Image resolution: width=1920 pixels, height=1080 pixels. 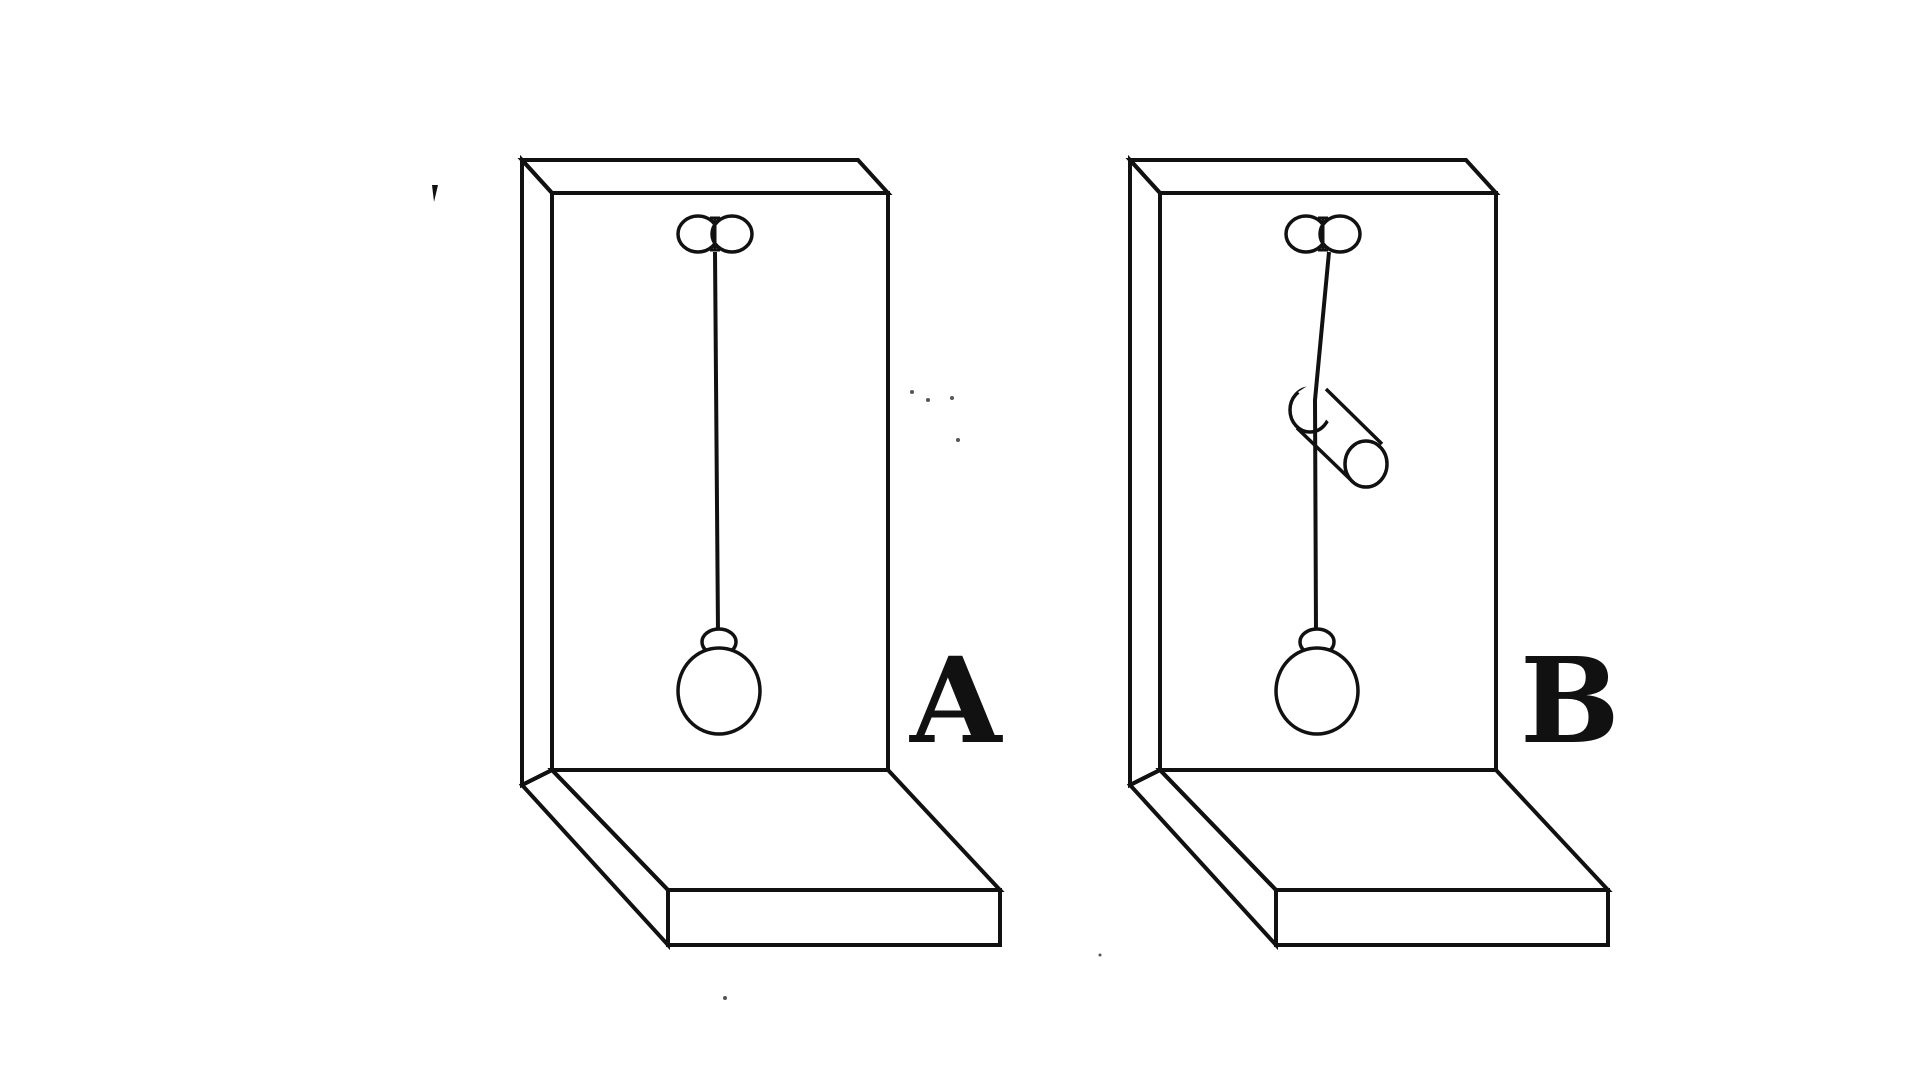 What do you see at coordinates (1321, 442) in the screenshot?
I see `panel-b-string` at bounding box center [1321, 442].